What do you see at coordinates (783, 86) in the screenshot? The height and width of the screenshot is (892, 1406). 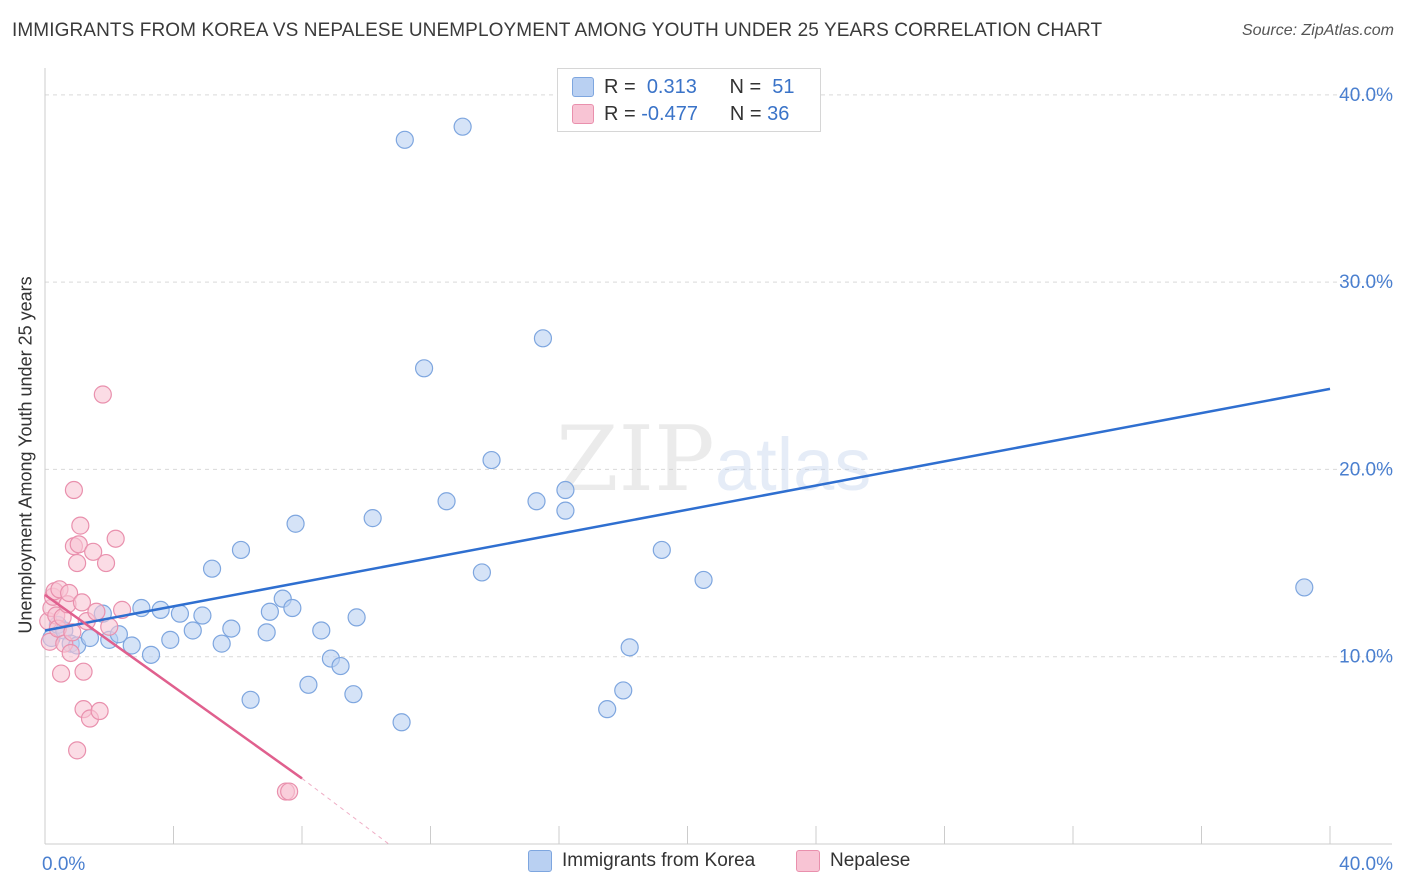 I see `legend-n-value-korea: 51` at bounding box center [783, 86].